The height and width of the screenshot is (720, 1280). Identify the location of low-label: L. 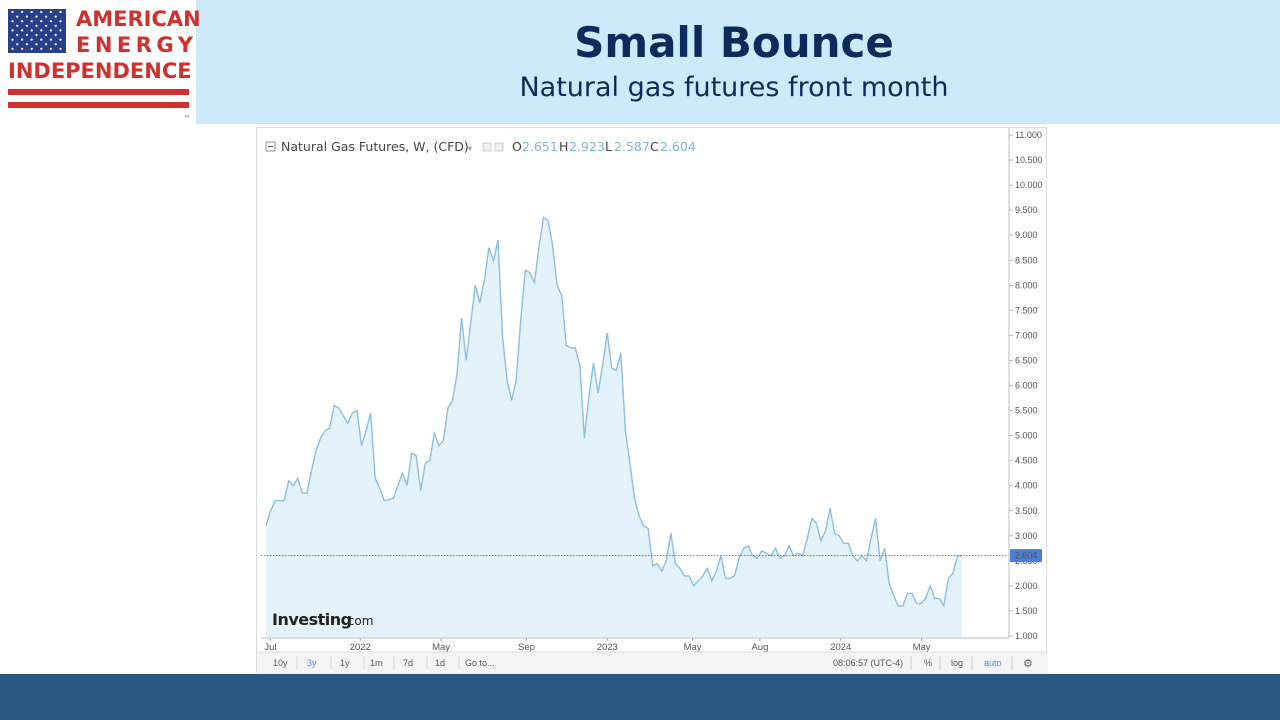
(608, 146).